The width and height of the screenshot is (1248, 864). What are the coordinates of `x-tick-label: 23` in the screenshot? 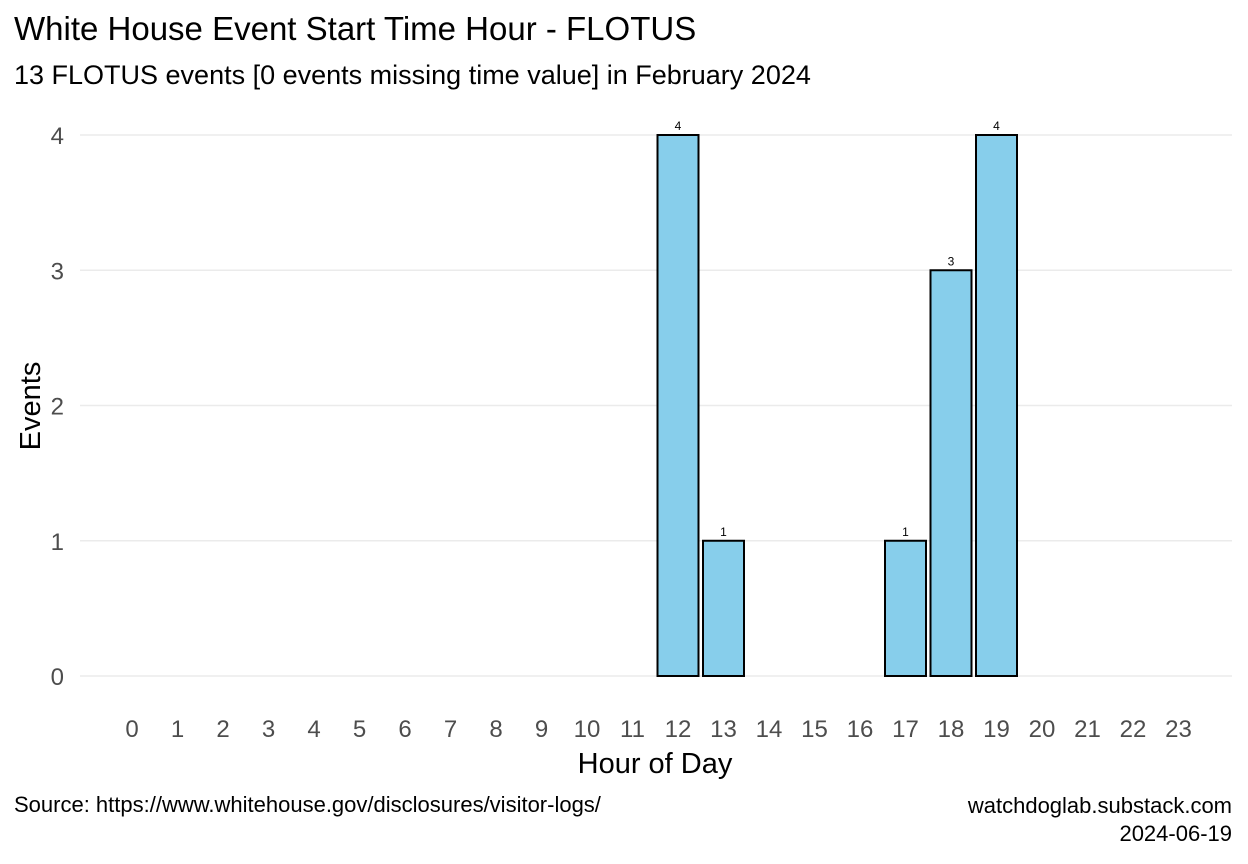 It's located at (1178, 729).